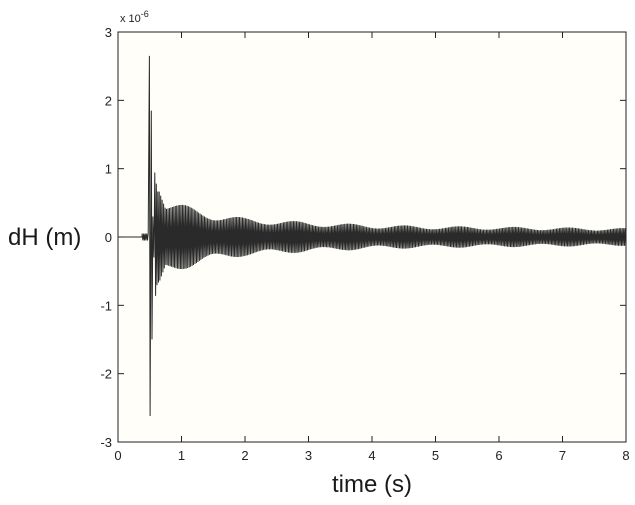  Describe the element at coordinates (44, 237) in the screenshot. I see `y-axis-label: dH (m)` at that location.